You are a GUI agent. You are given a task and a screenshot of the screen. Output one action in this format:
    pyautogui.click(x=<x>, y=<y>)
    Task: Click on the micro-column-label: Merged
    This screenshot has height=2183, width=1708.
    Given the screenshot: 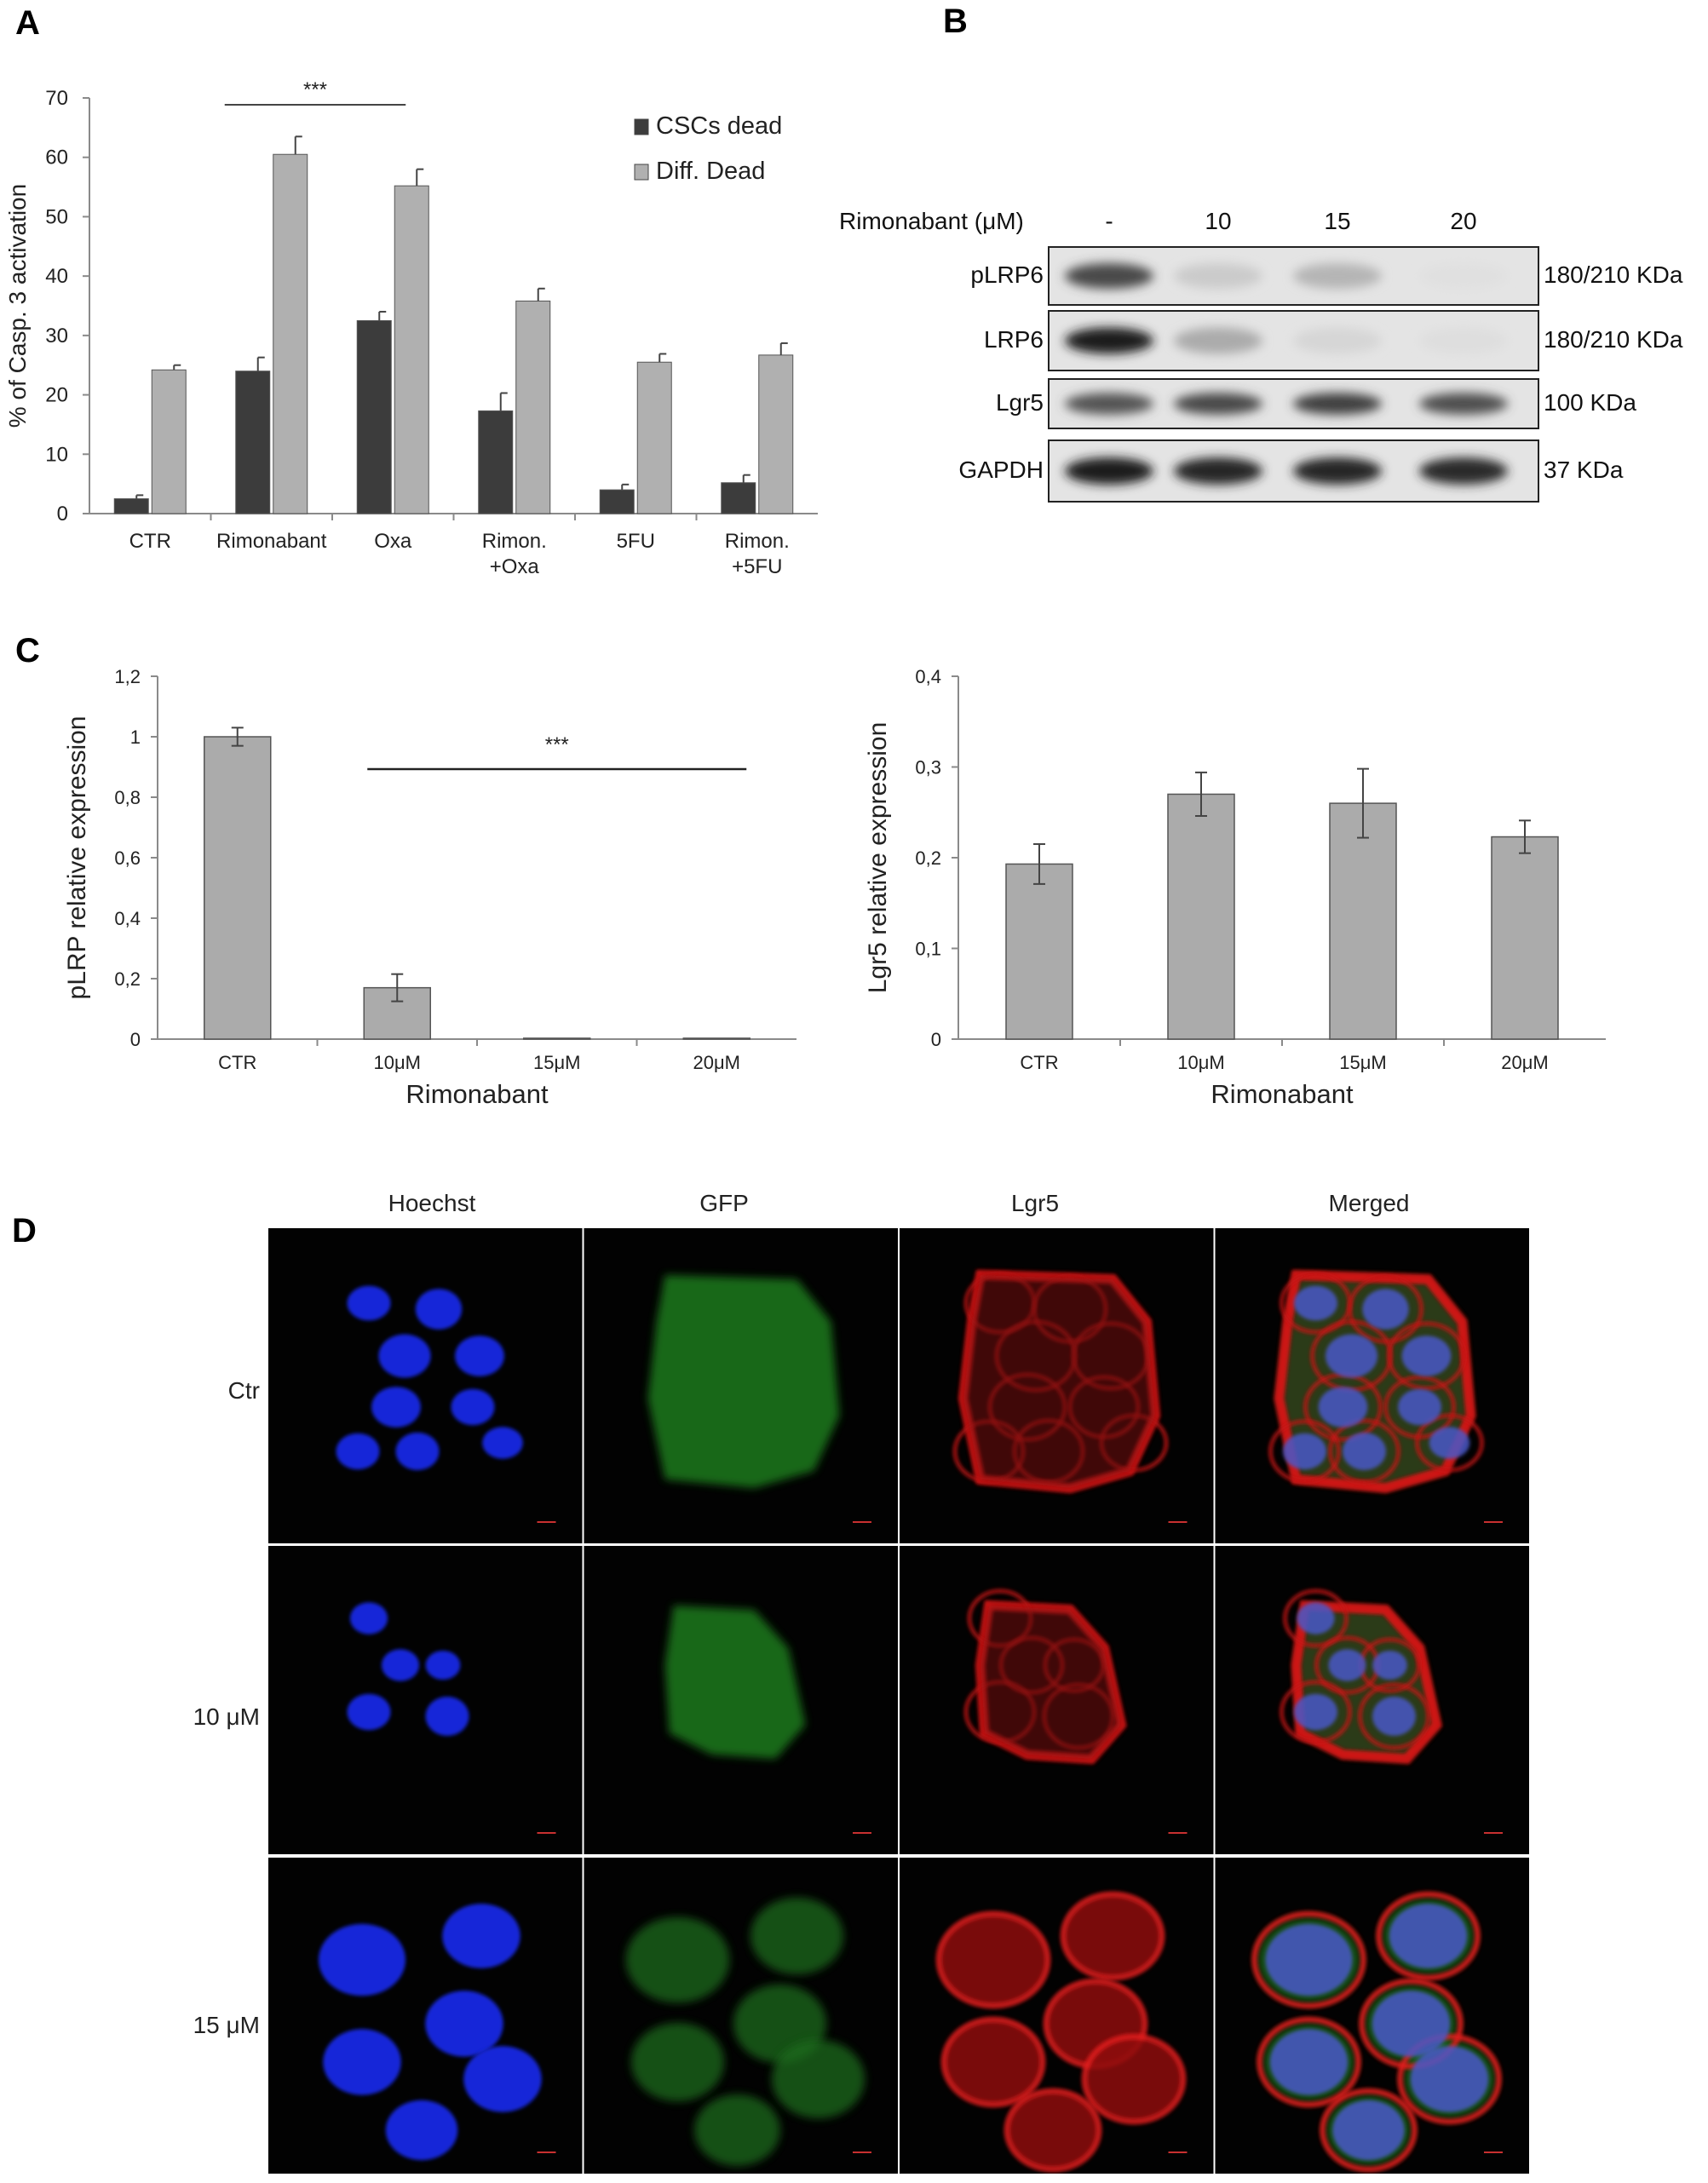 What is the action you would take?
    pyautogui.click(x=1369, y=1203)
    